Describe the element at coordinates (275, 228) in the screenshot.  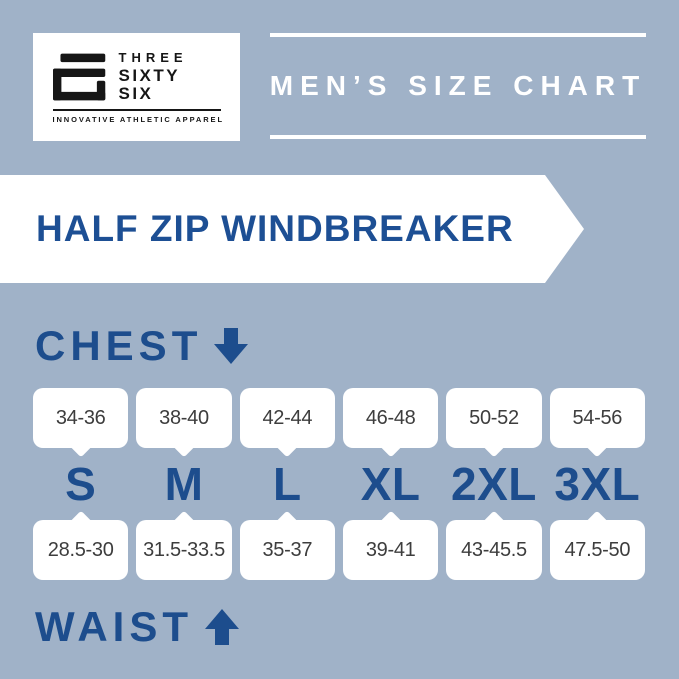
I see `product-name: HALF ZIP WINDBREAKER` at that location.